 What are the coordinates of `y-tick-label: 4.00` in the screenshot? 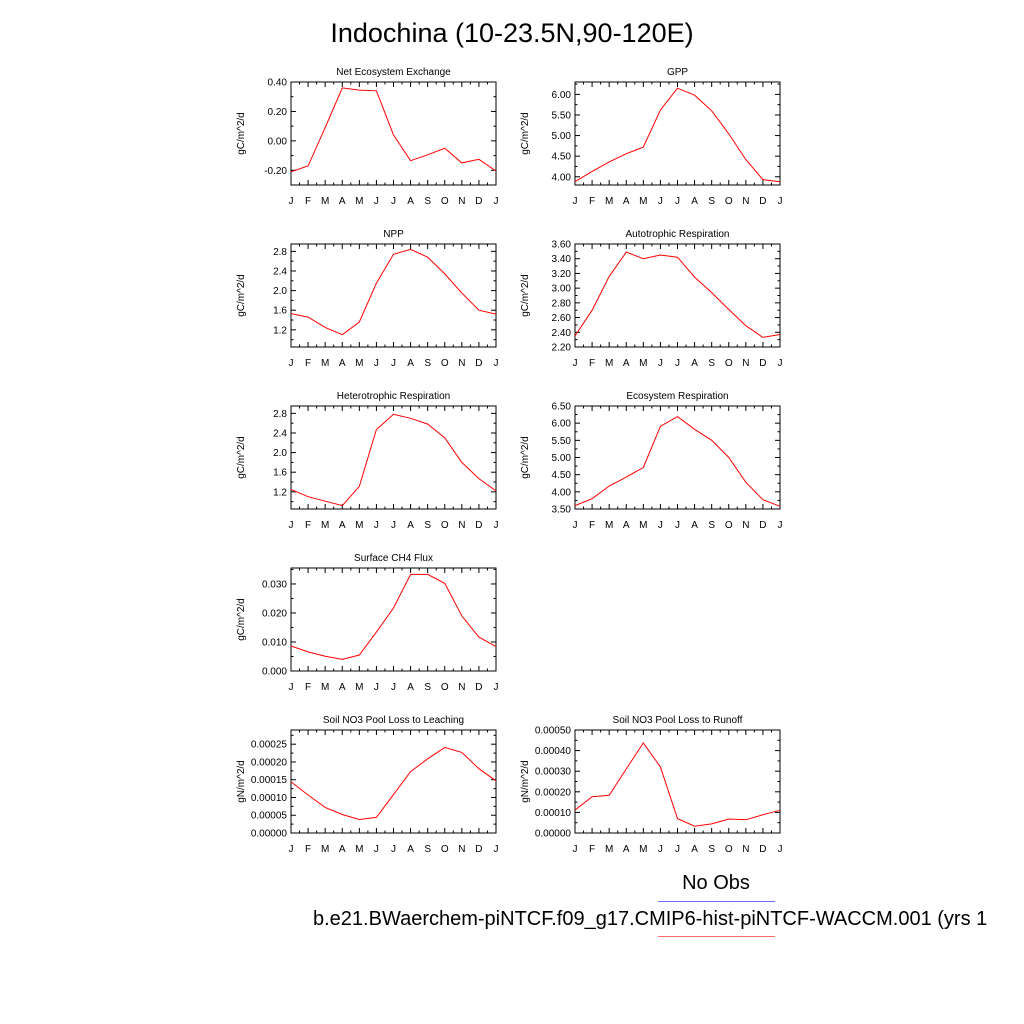 It's located at (562, 177).